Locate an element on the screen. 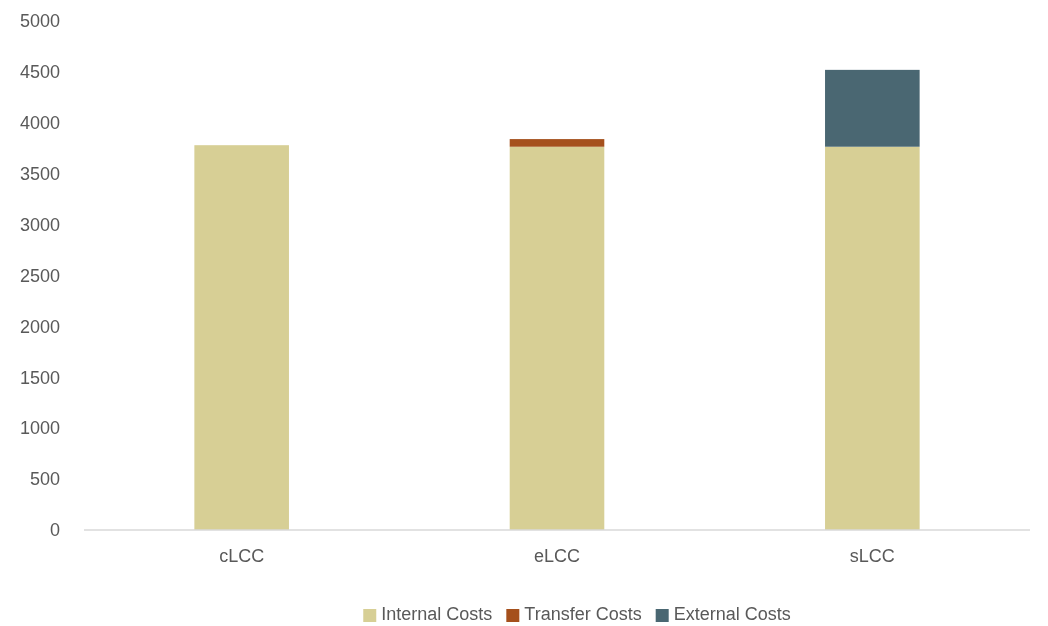 Image resolution: width=1048 pixels, height=626 pixels. x-tick-label: eLCC is located at coordinates (557, 555).